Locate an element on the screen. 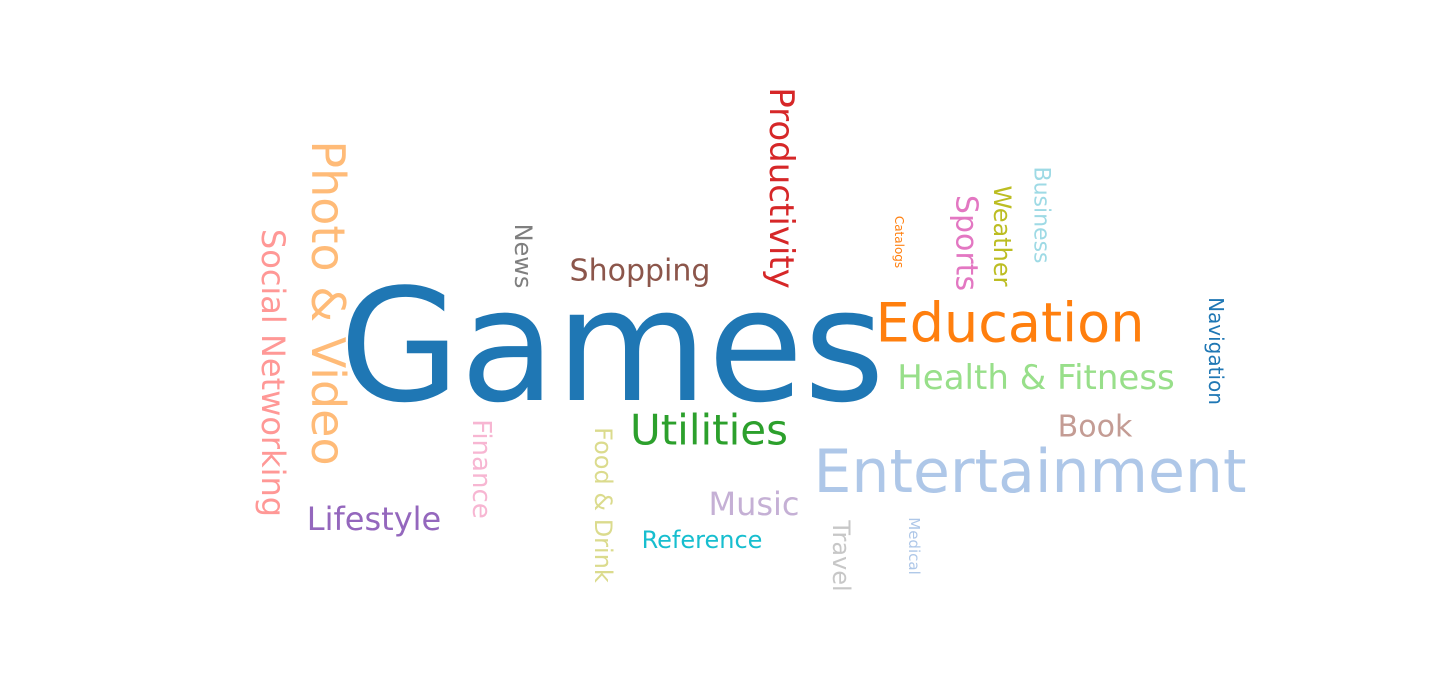 This screenshot has width=1448, height=691. word-utilities: Utilities is located at coordinates (709, 430).